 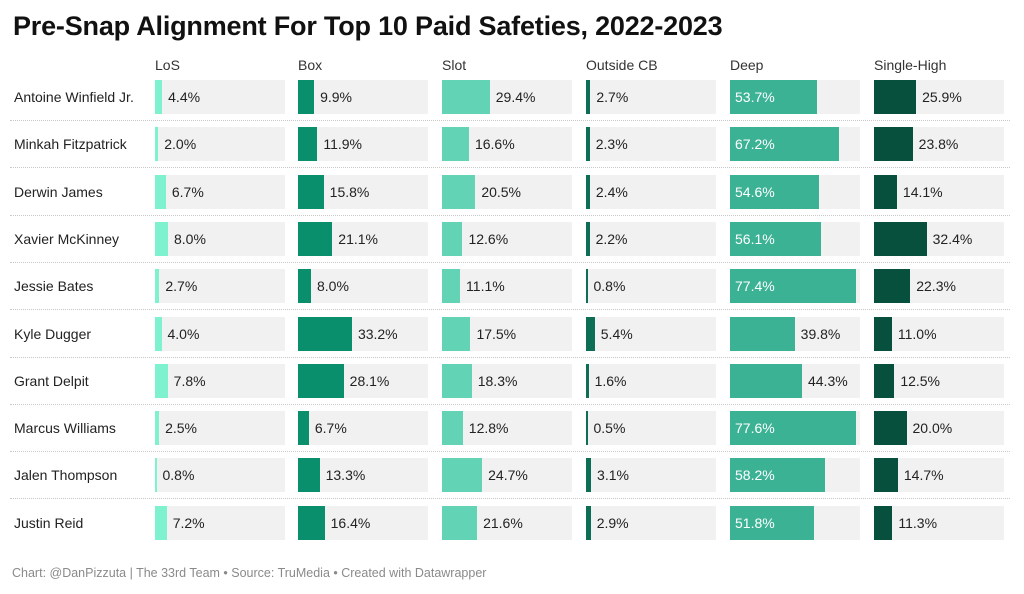 I want to click on player-name: Jessie Bates, so click(x=54, y=286).